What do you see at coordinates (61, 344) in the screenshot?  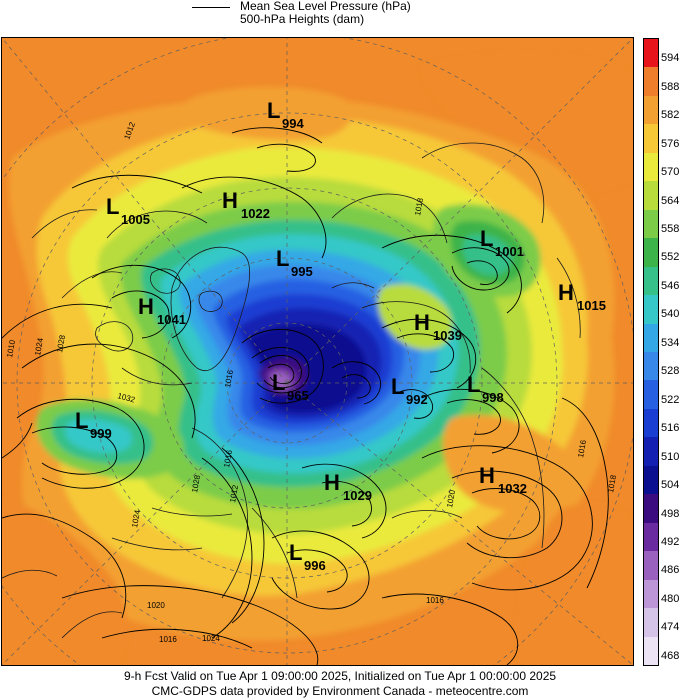 I see `isobar-label-4: 1028` at bounding box center [61, 344].